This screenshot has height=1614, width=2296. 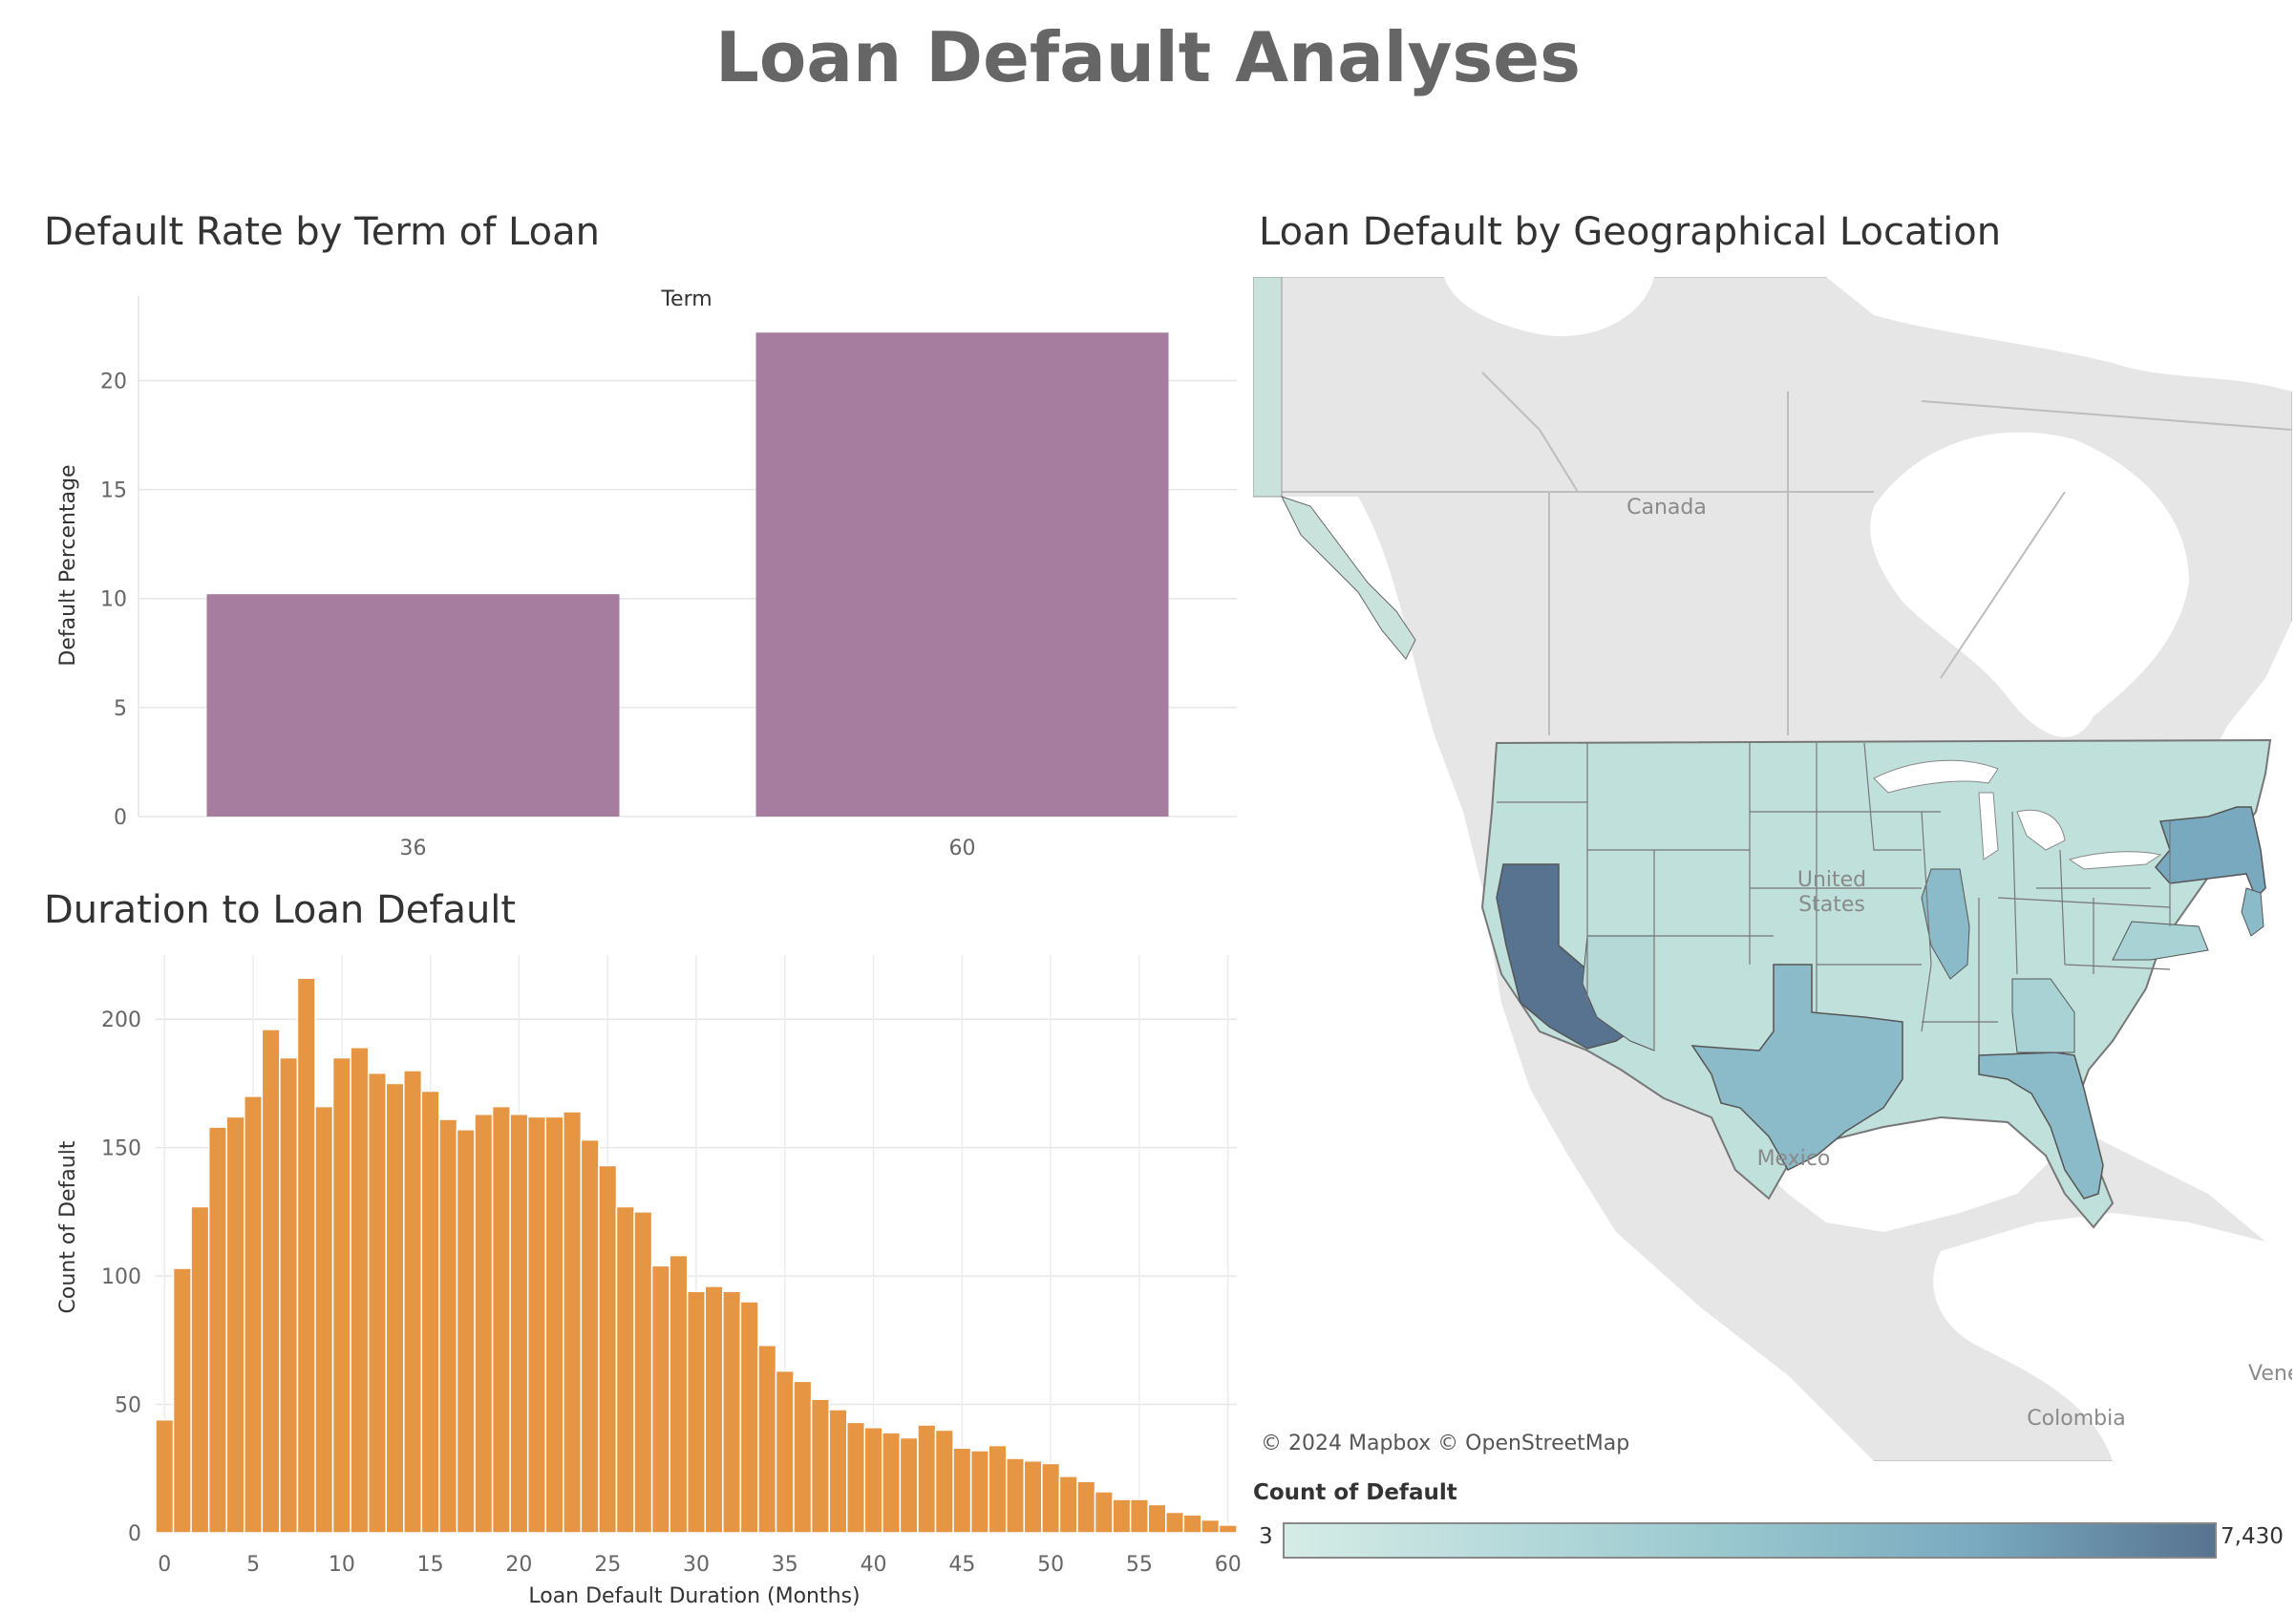 What do you see at coordinates (2252, 1536) in the screenshot?
I see `legend-max-value: 7,430` at bounding box center [2252, 1536].